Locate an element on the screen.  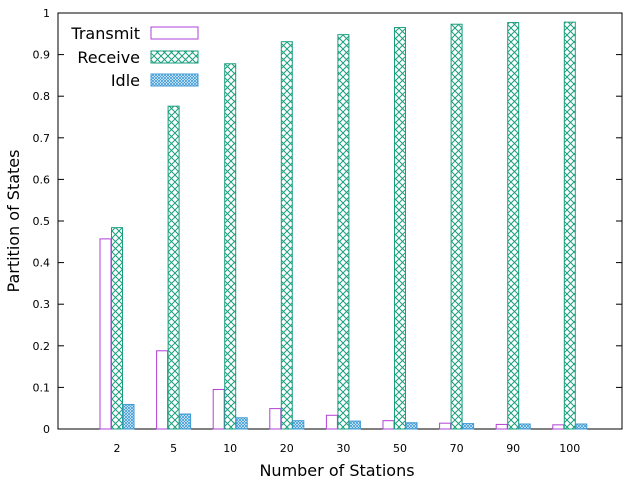
x-tick-label: 5 is located at coordinates (173, 448).